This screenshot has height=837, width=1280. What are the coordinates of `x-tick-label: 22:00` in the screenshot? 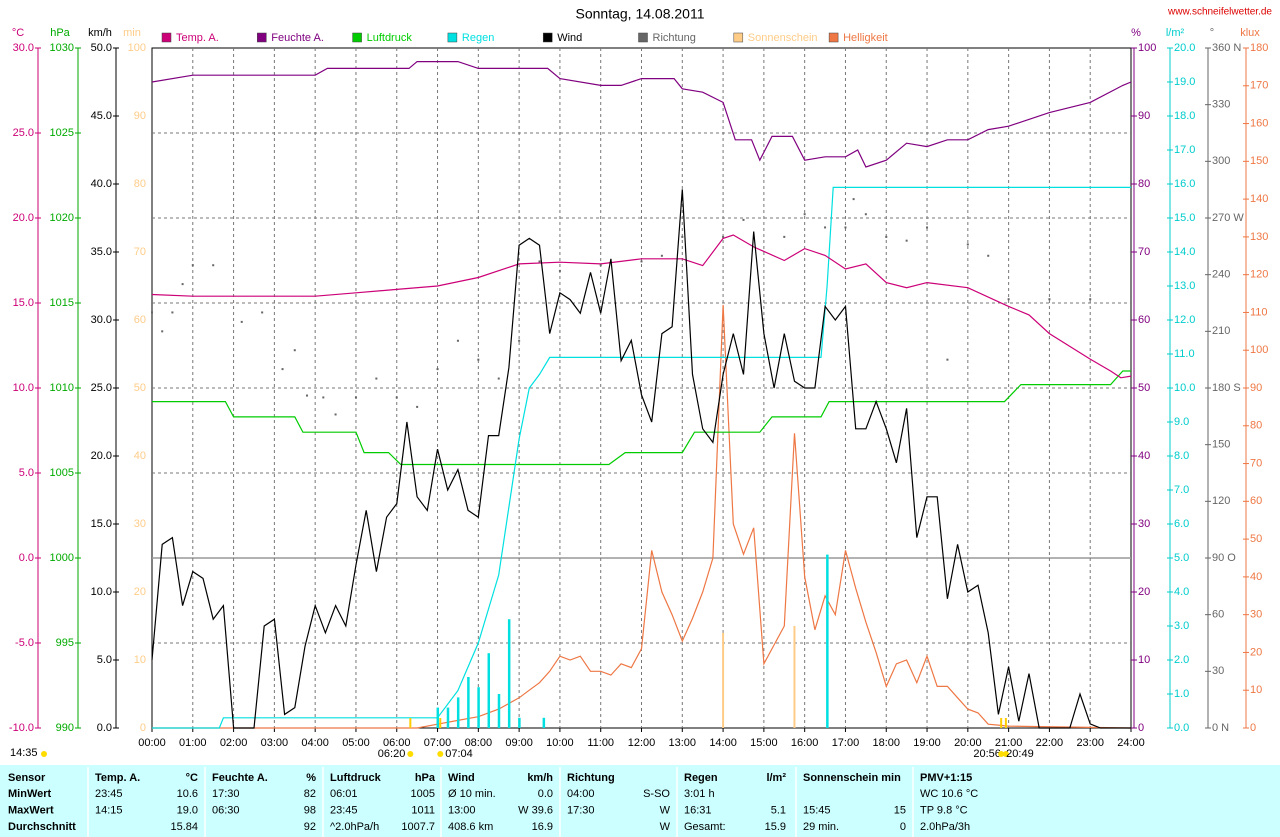 It's located at (1050, 743).